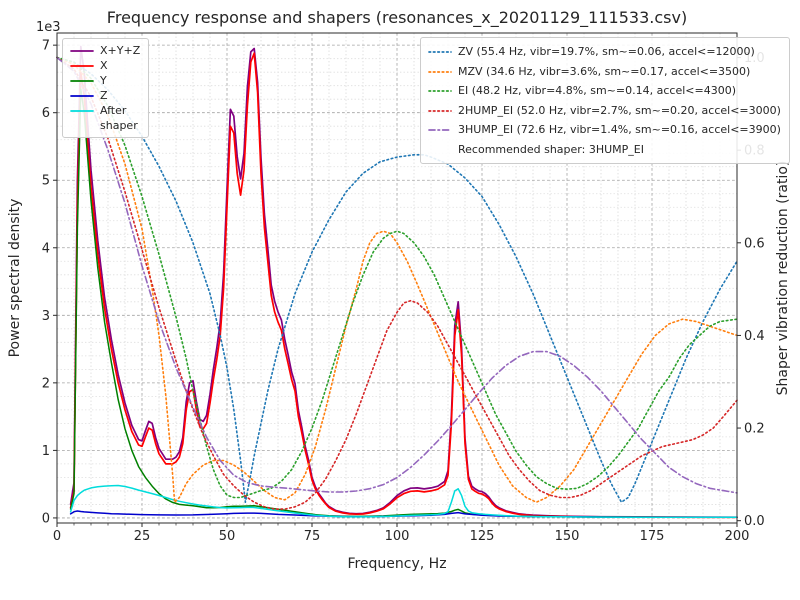 The image size is (800, 600). What do you see at coordinates (783, 278) in the screenshot?
I see `y-axis-right-label: Shaper vibration reduction (ratio)` at bounding box center [783, 278].